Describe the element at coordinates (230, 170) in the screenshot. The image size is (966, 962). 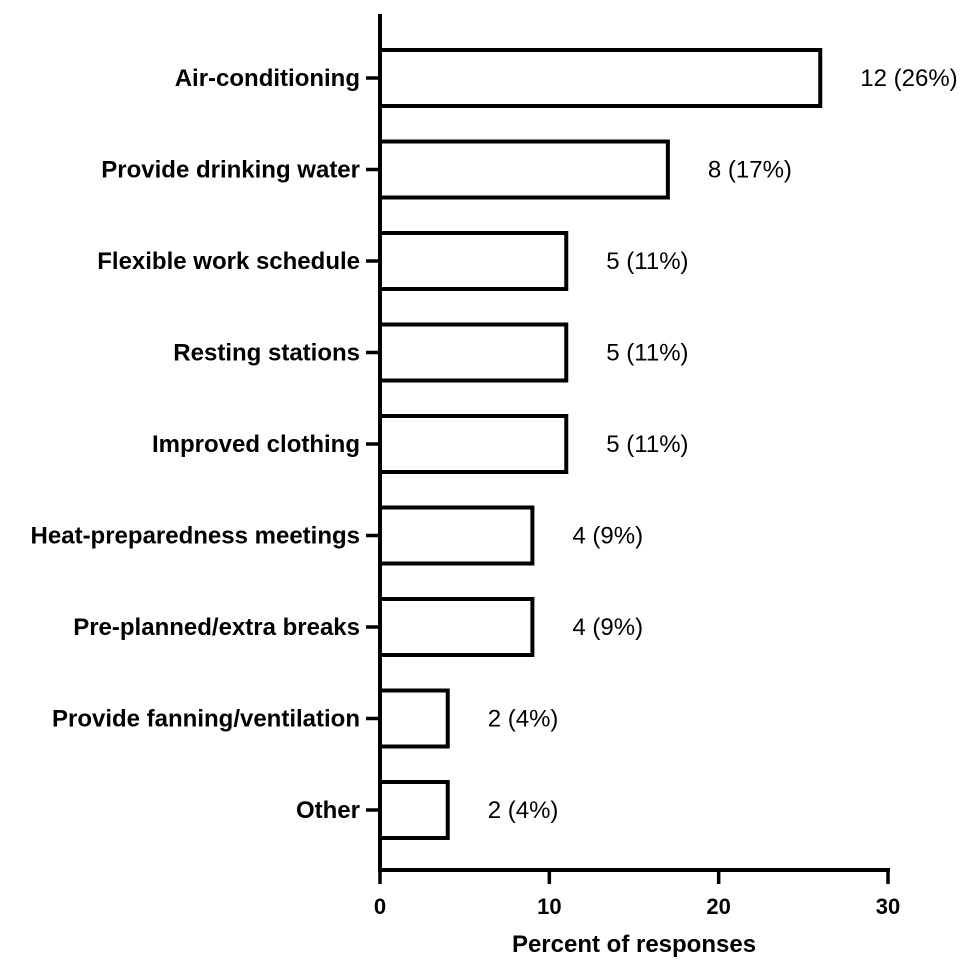
I see `category-label-1: Provide drinking water` at that location.